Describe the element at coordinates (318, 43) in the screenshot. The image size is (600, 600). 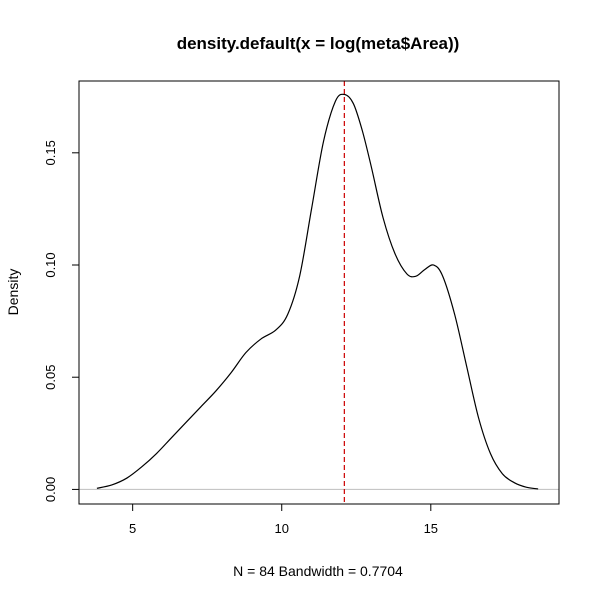
I see `plot-title: density.default(x = log(meta$Area))` at that location.